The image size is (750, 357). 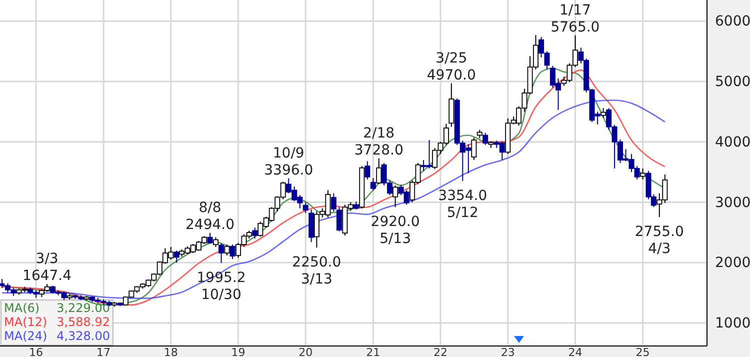 What do you see at coordinates (395, 231) in the screenshot?
I see `annotation: 2920.0 5/13` at bounding box center [395, 231].